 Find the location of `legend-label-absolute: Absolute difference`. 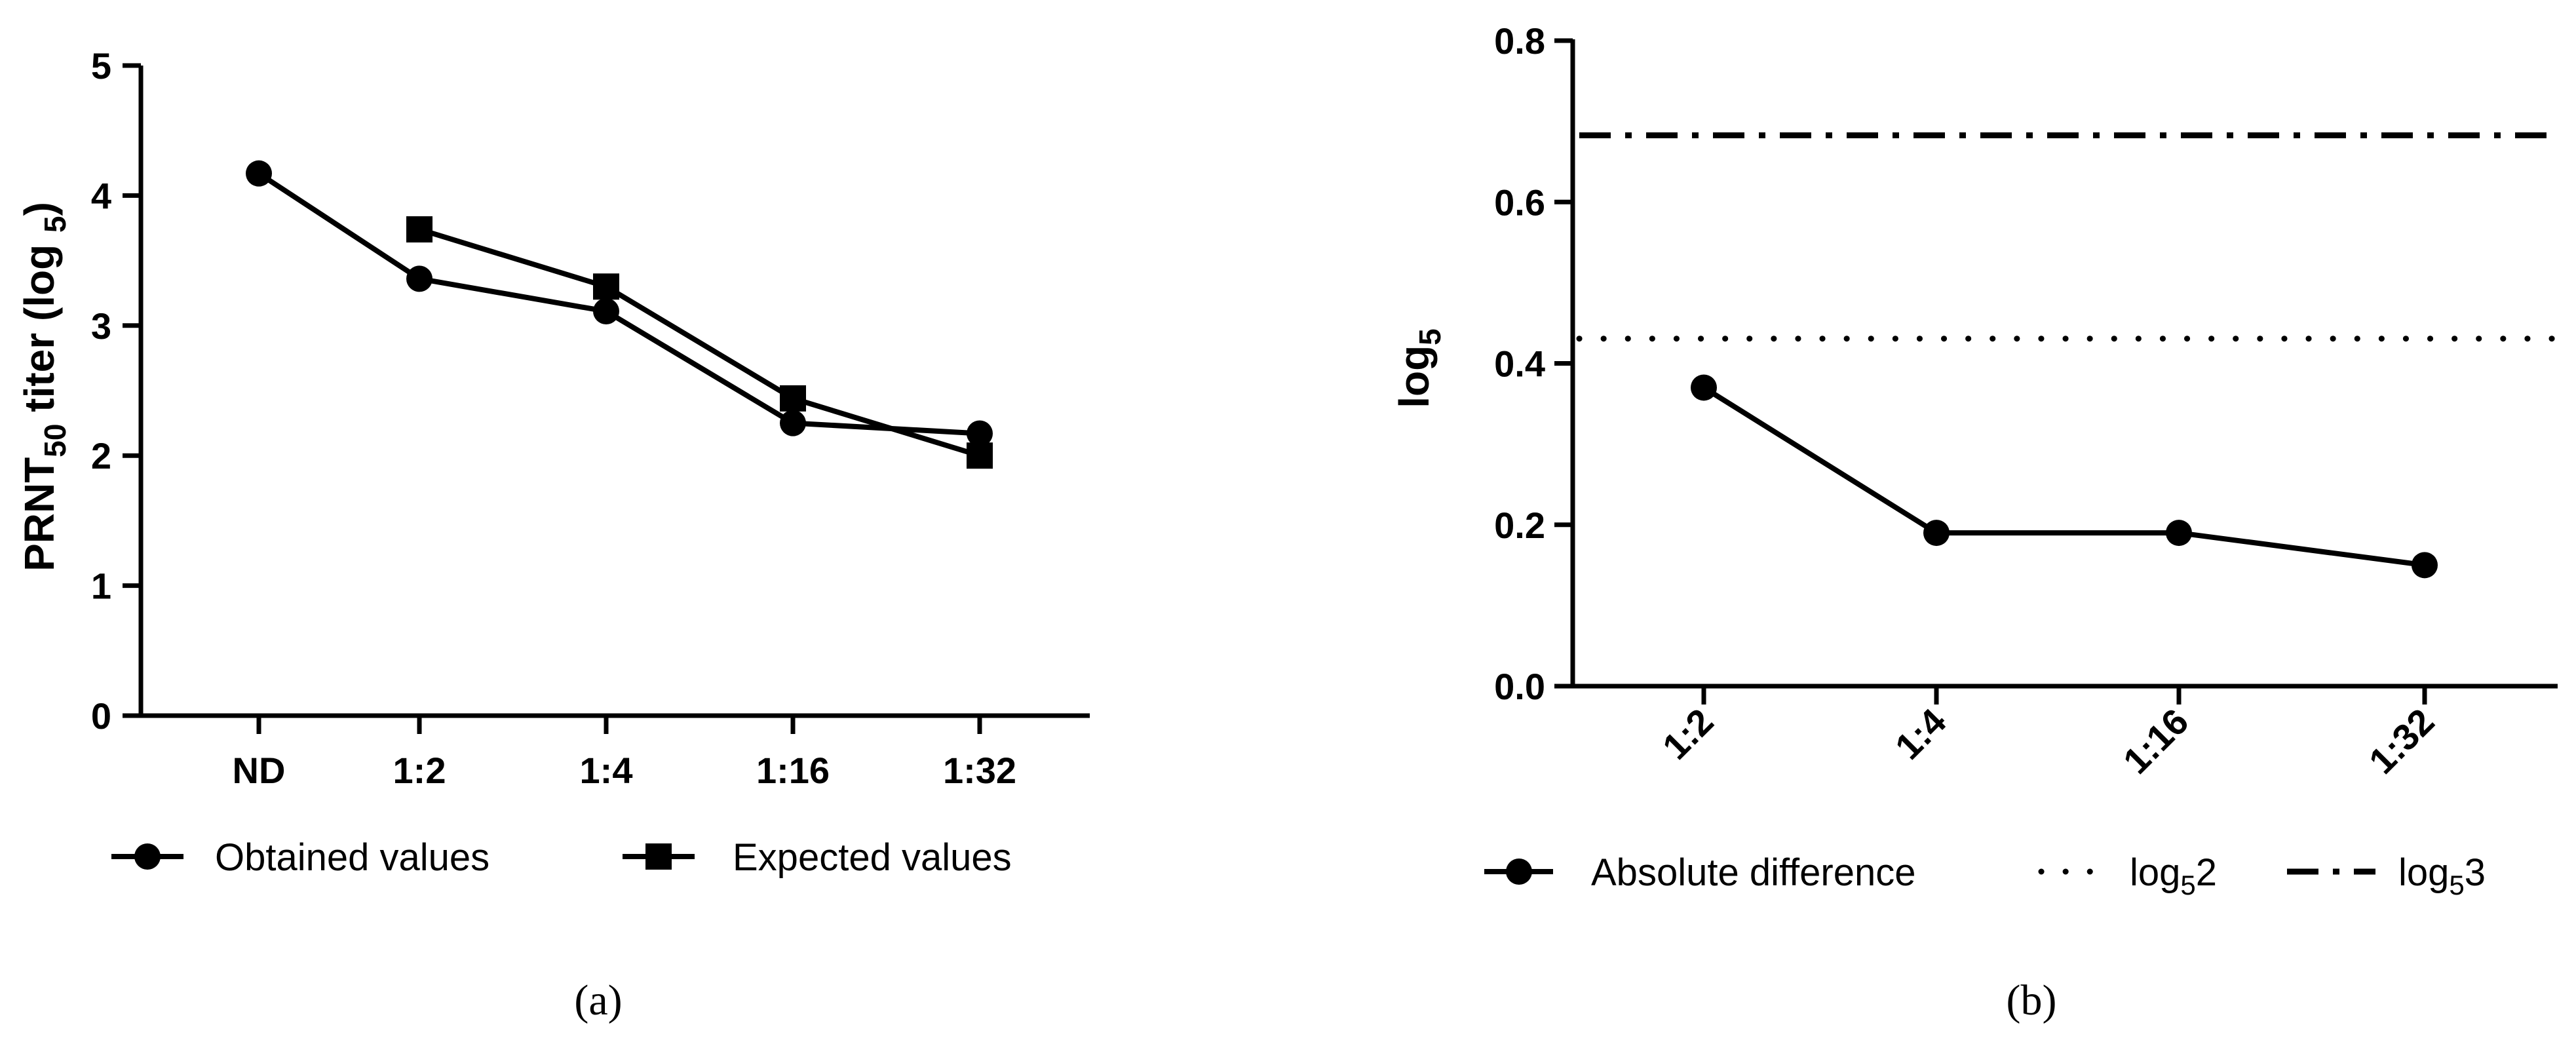

legend-label-absolute: Absolute difference is located at coordinates (1753, 872).